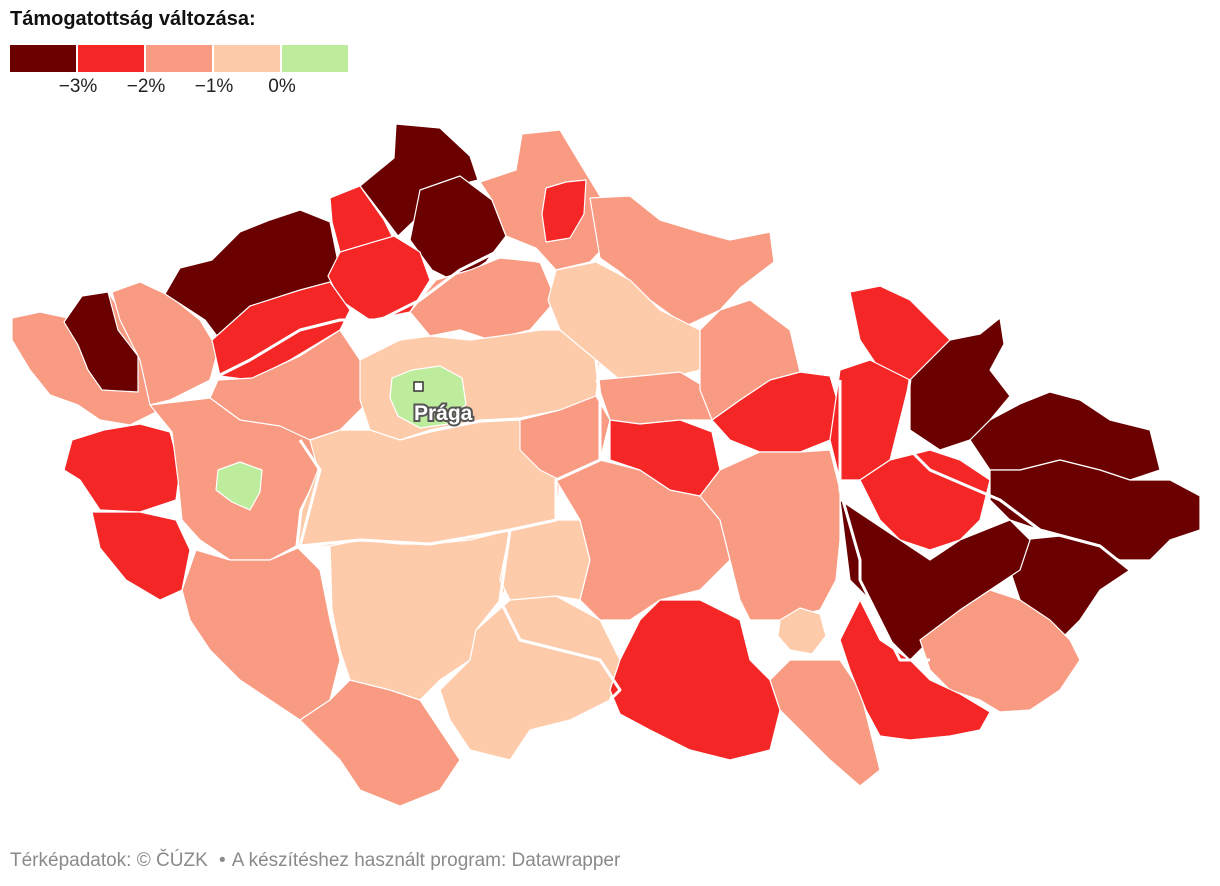 Image resolution: width=1220 pixels, height=886 pixels. I want to click on district-klatovy, so click(261, 634).